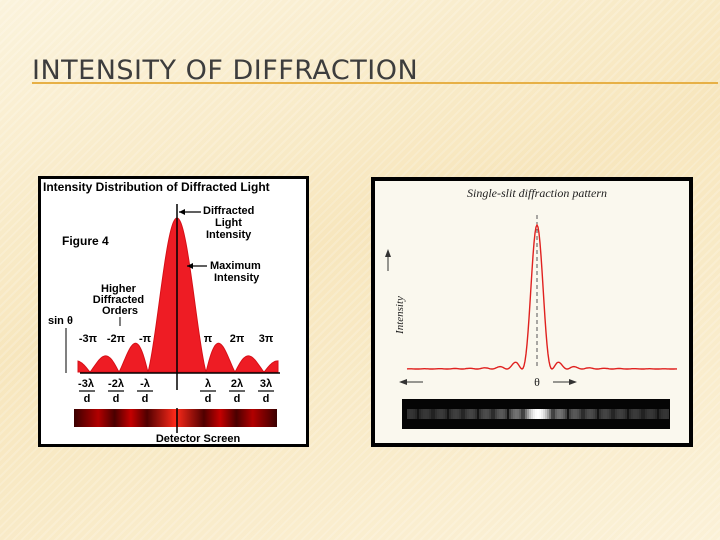 Image resolution: width=720 pixels, height=540 pixels. Describe the element at coordinates (537, 382) in the screenshot. I see `x-axis-label: θ` at that location.